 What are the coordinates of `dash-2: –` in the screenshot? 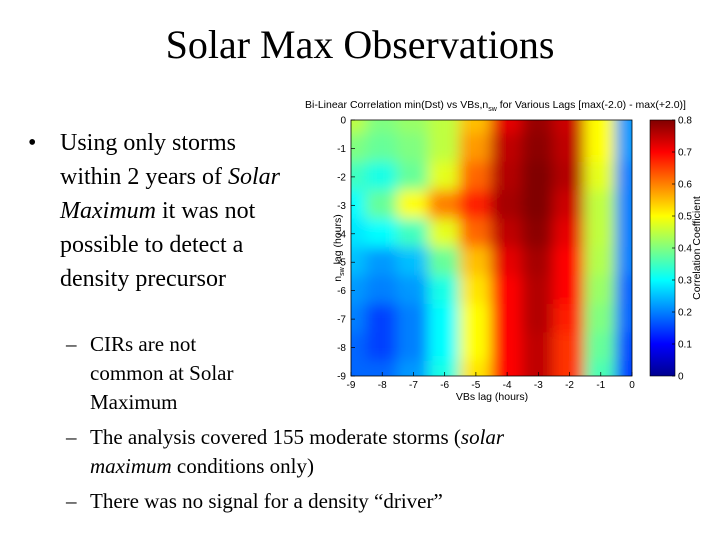 It's located at (71, 437).